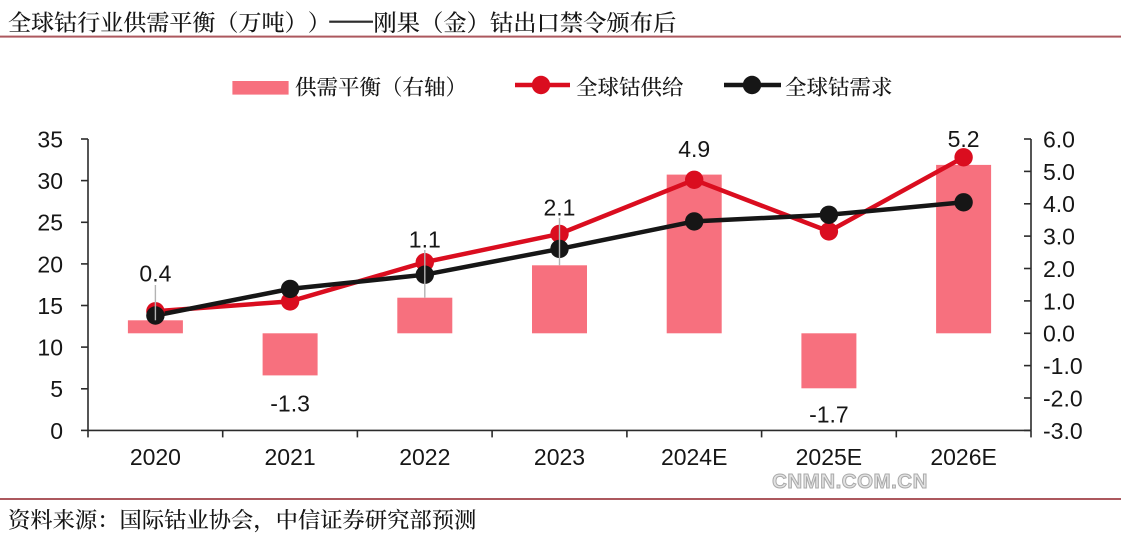  What do you see at coordinates (829, 457) in the screenshot?
I see `svg-text: 2025E` at bounding box center [829, 457].